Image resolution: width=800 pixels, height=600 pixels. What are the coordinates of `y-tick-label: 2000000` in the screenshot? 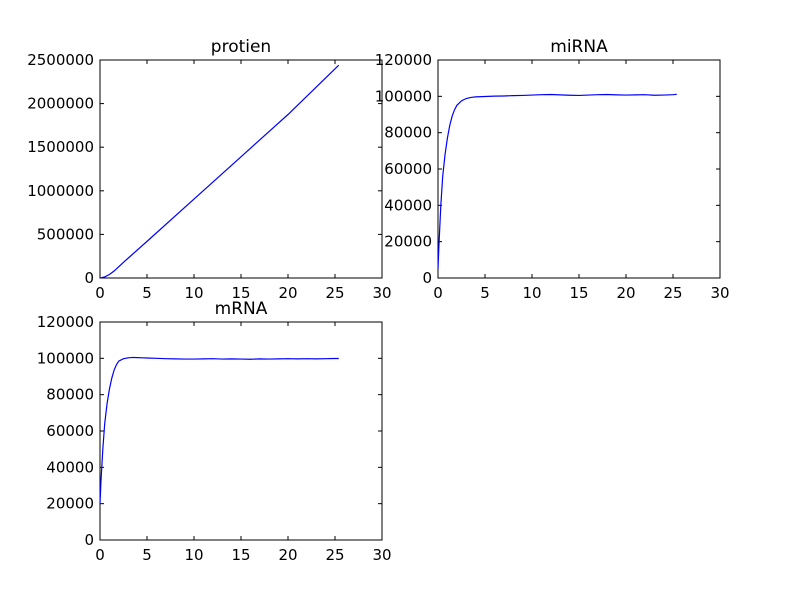 It's located at (60, 104).